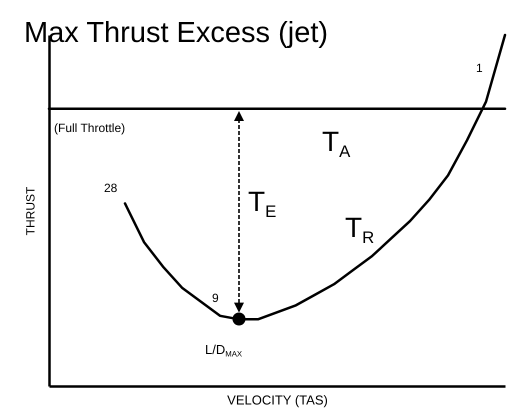 The image size is (510, 414). I want to click on annotation: 9, so click(215, 298).